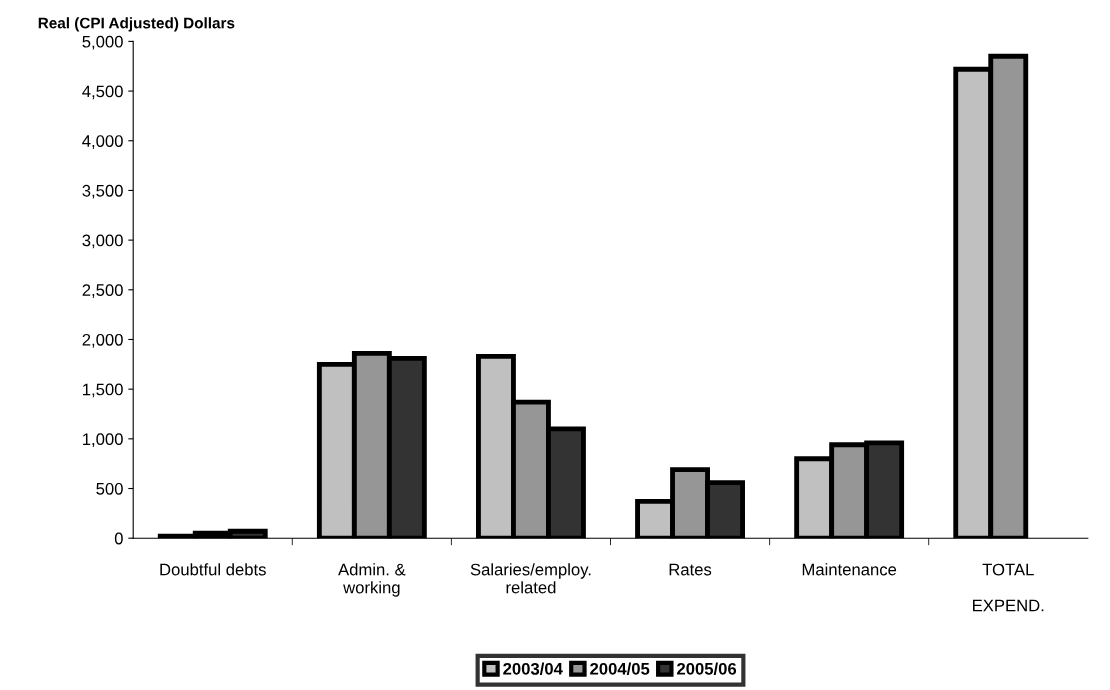 The height and width of the screenshot is (690, 1110). What do you see at coordinates (533, 668) in the screenshot?
I see `legend-label: 2003/04` at bounding box center [533, 668].